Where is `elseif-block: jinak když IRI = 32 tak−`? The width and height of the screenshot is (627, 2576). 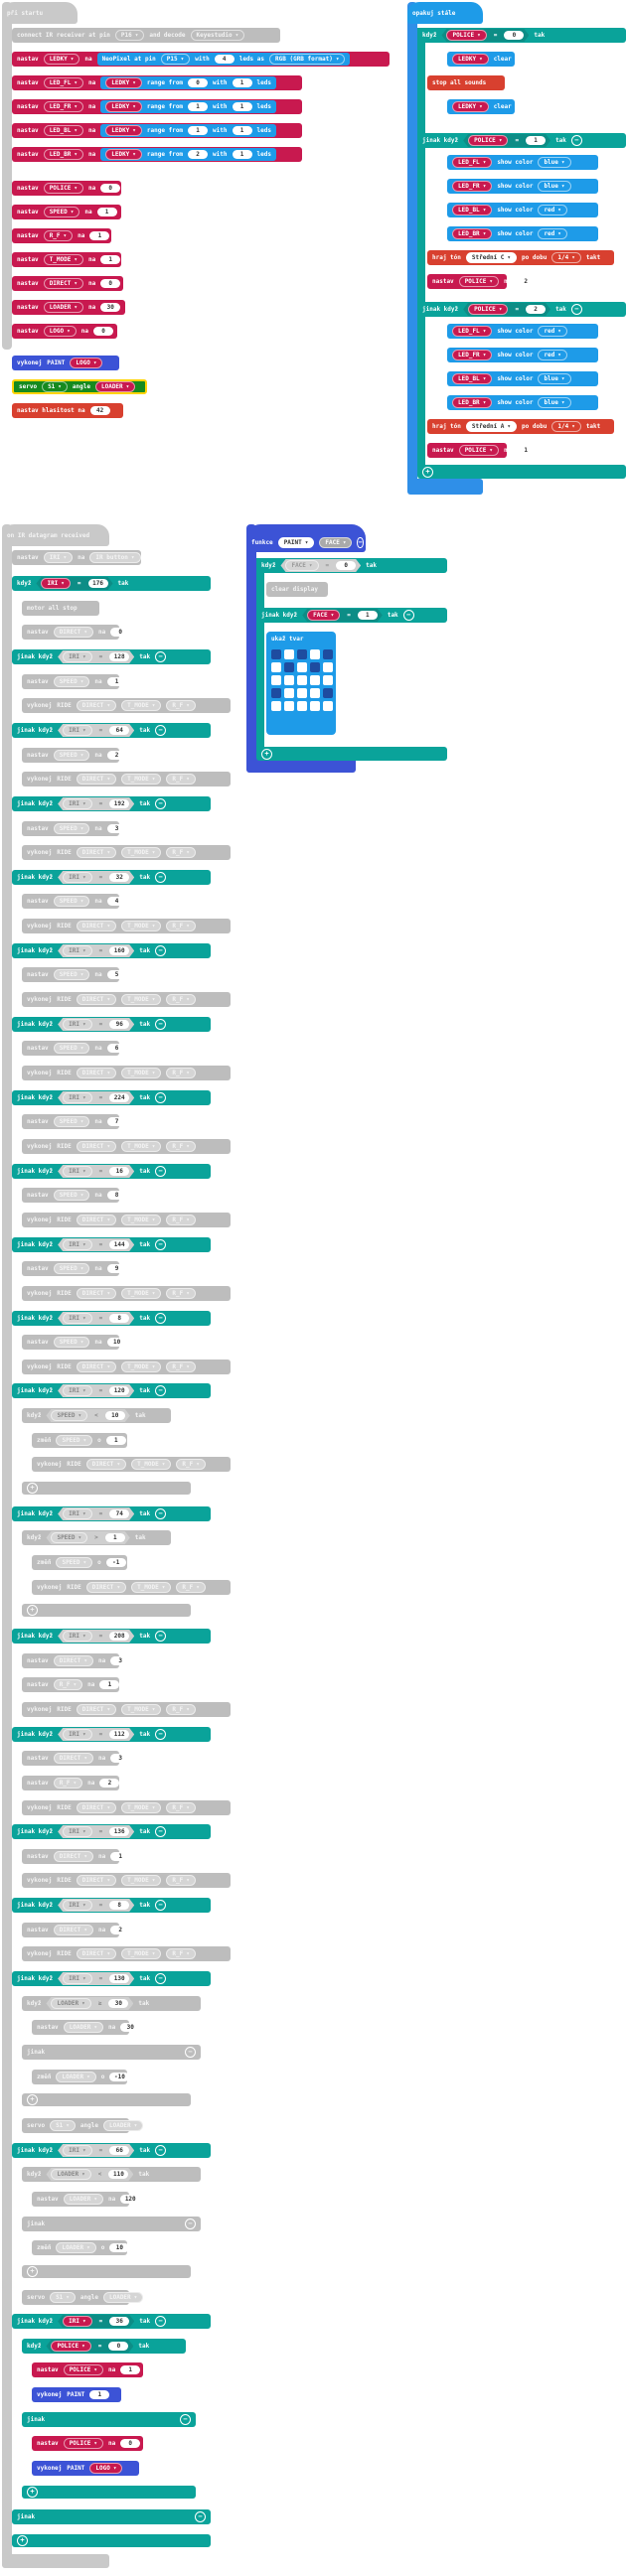 elseif-block: jinak když IRI = 32 tak− is located at coordinates (111, 878).